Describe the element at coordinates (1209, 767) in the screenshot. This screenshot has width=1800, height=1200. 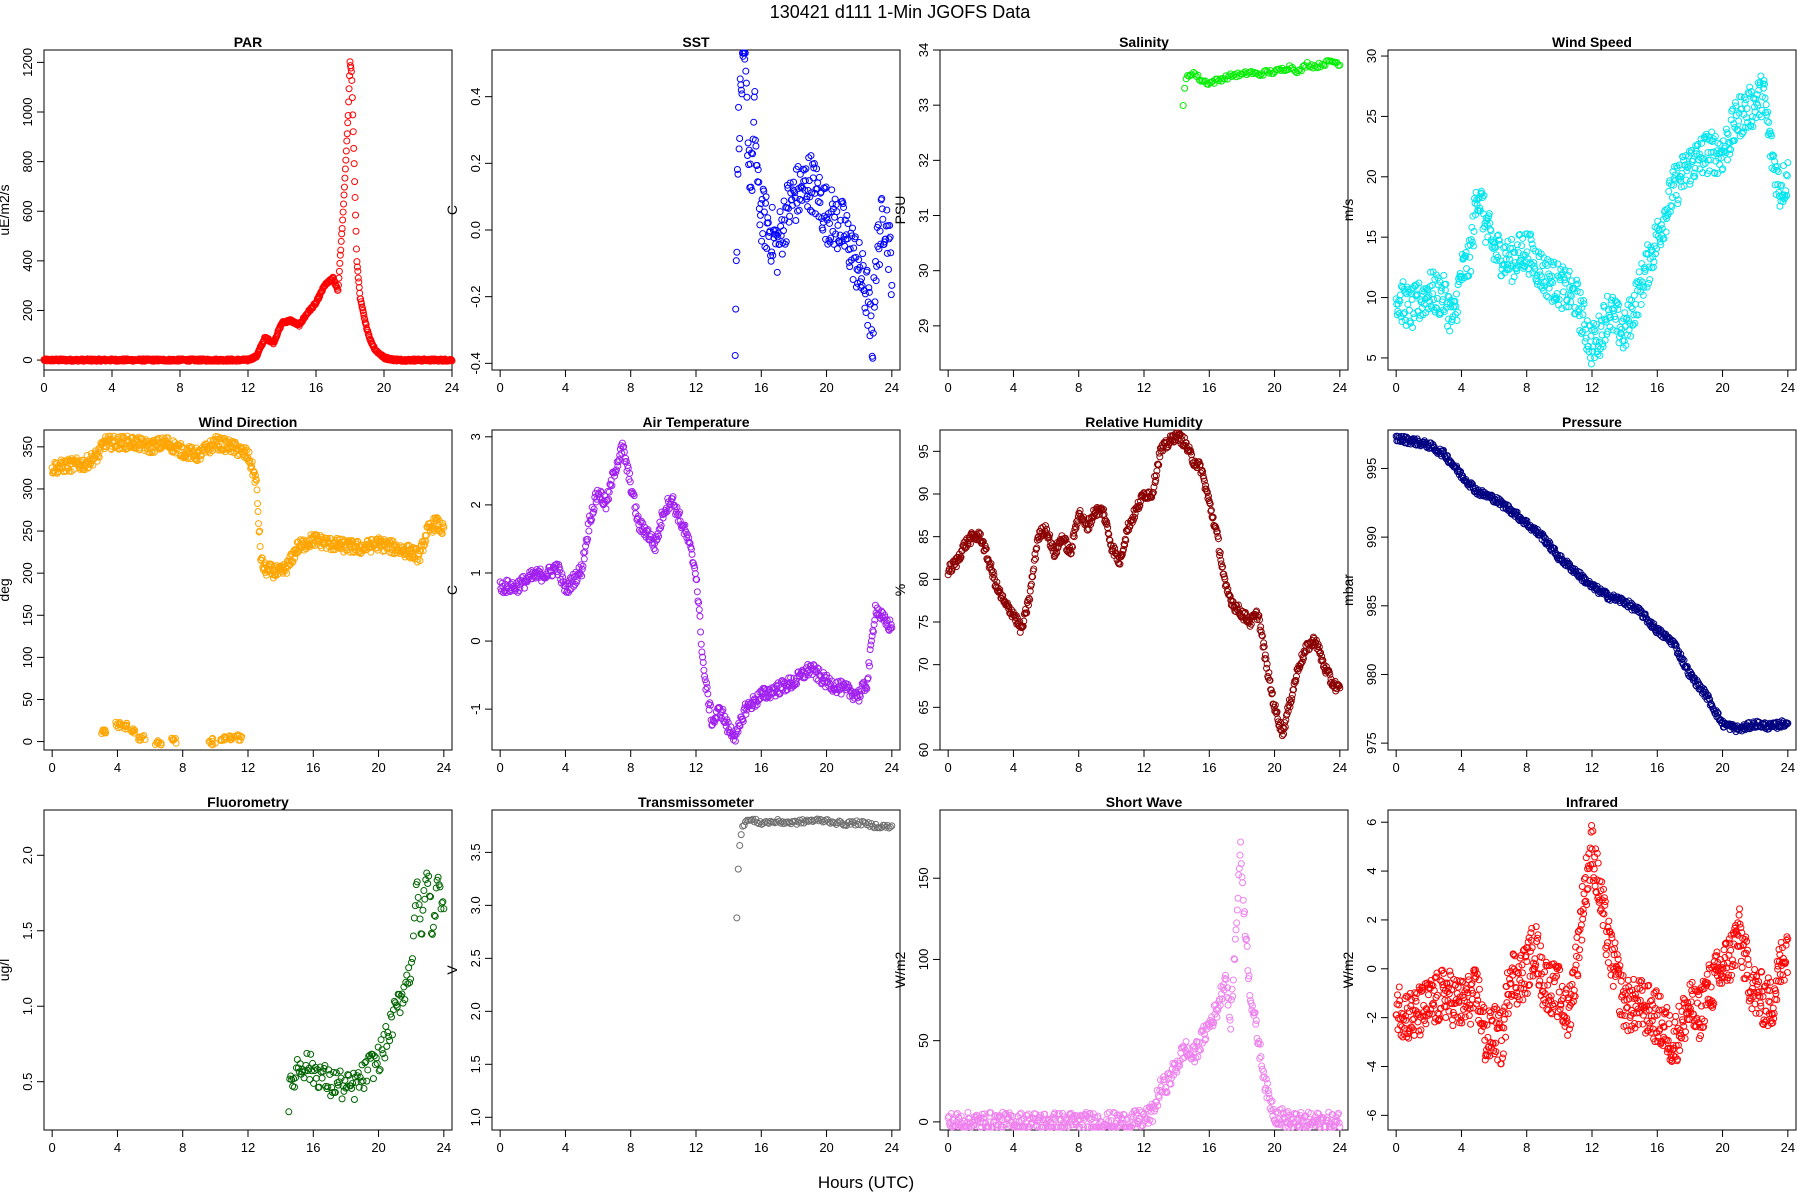
I see `relative-humidity-x-tick-label: 16` at that location.